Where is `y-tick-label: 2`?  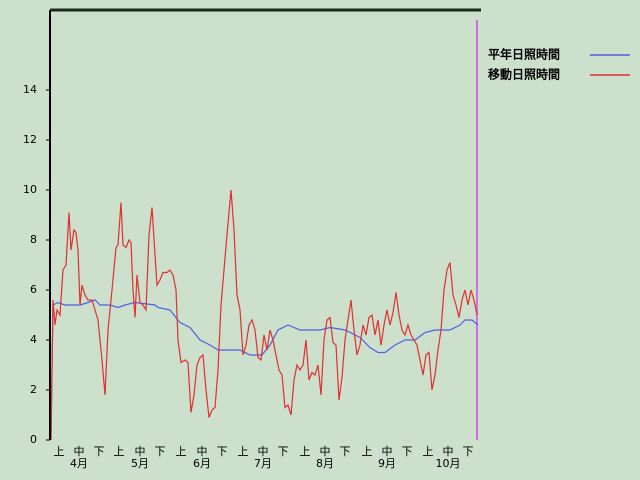 y-tick-label: 2 is located at coordinates (33, 389).